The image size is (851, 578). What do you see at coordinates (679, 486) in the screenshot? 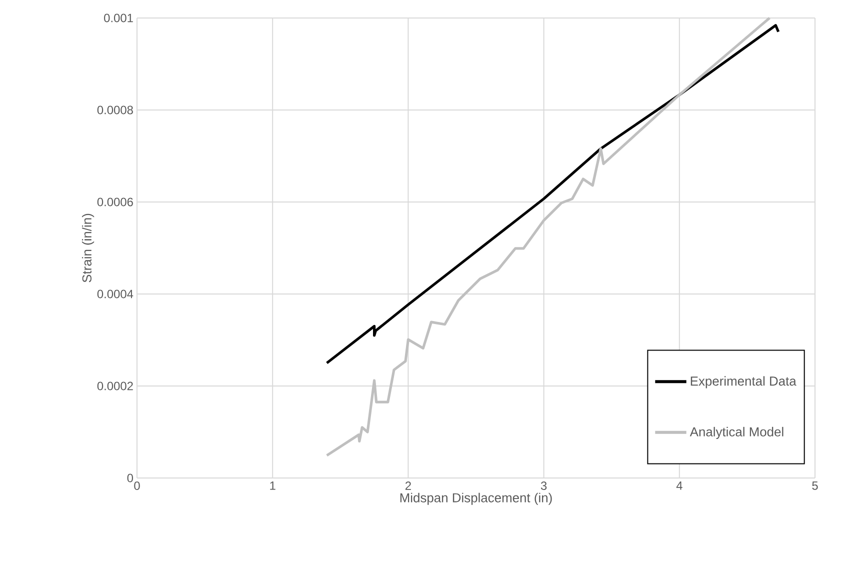
I see `x-tick-label: 4` at bounding box center [679, 486].